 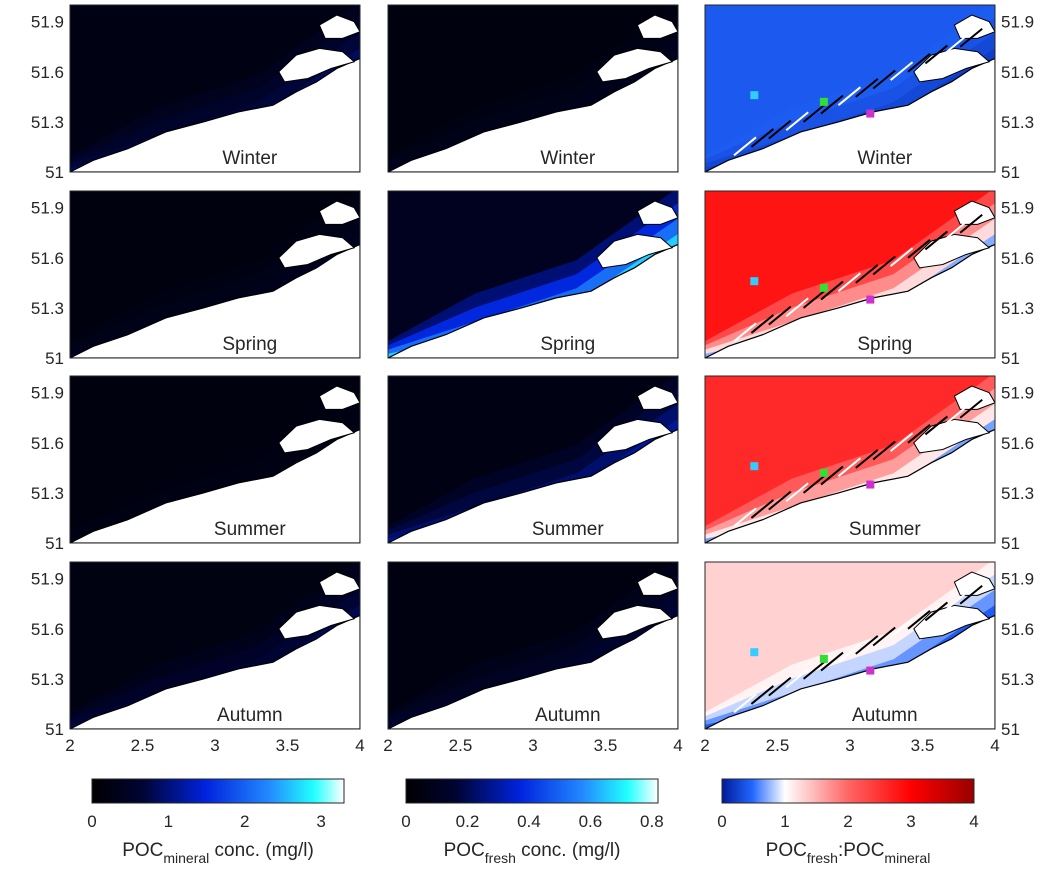 What do you see at coordinates (168, 821) in the screenshot?
I see `colorbar-tick-label: 1` at bounding box center [168, 821].